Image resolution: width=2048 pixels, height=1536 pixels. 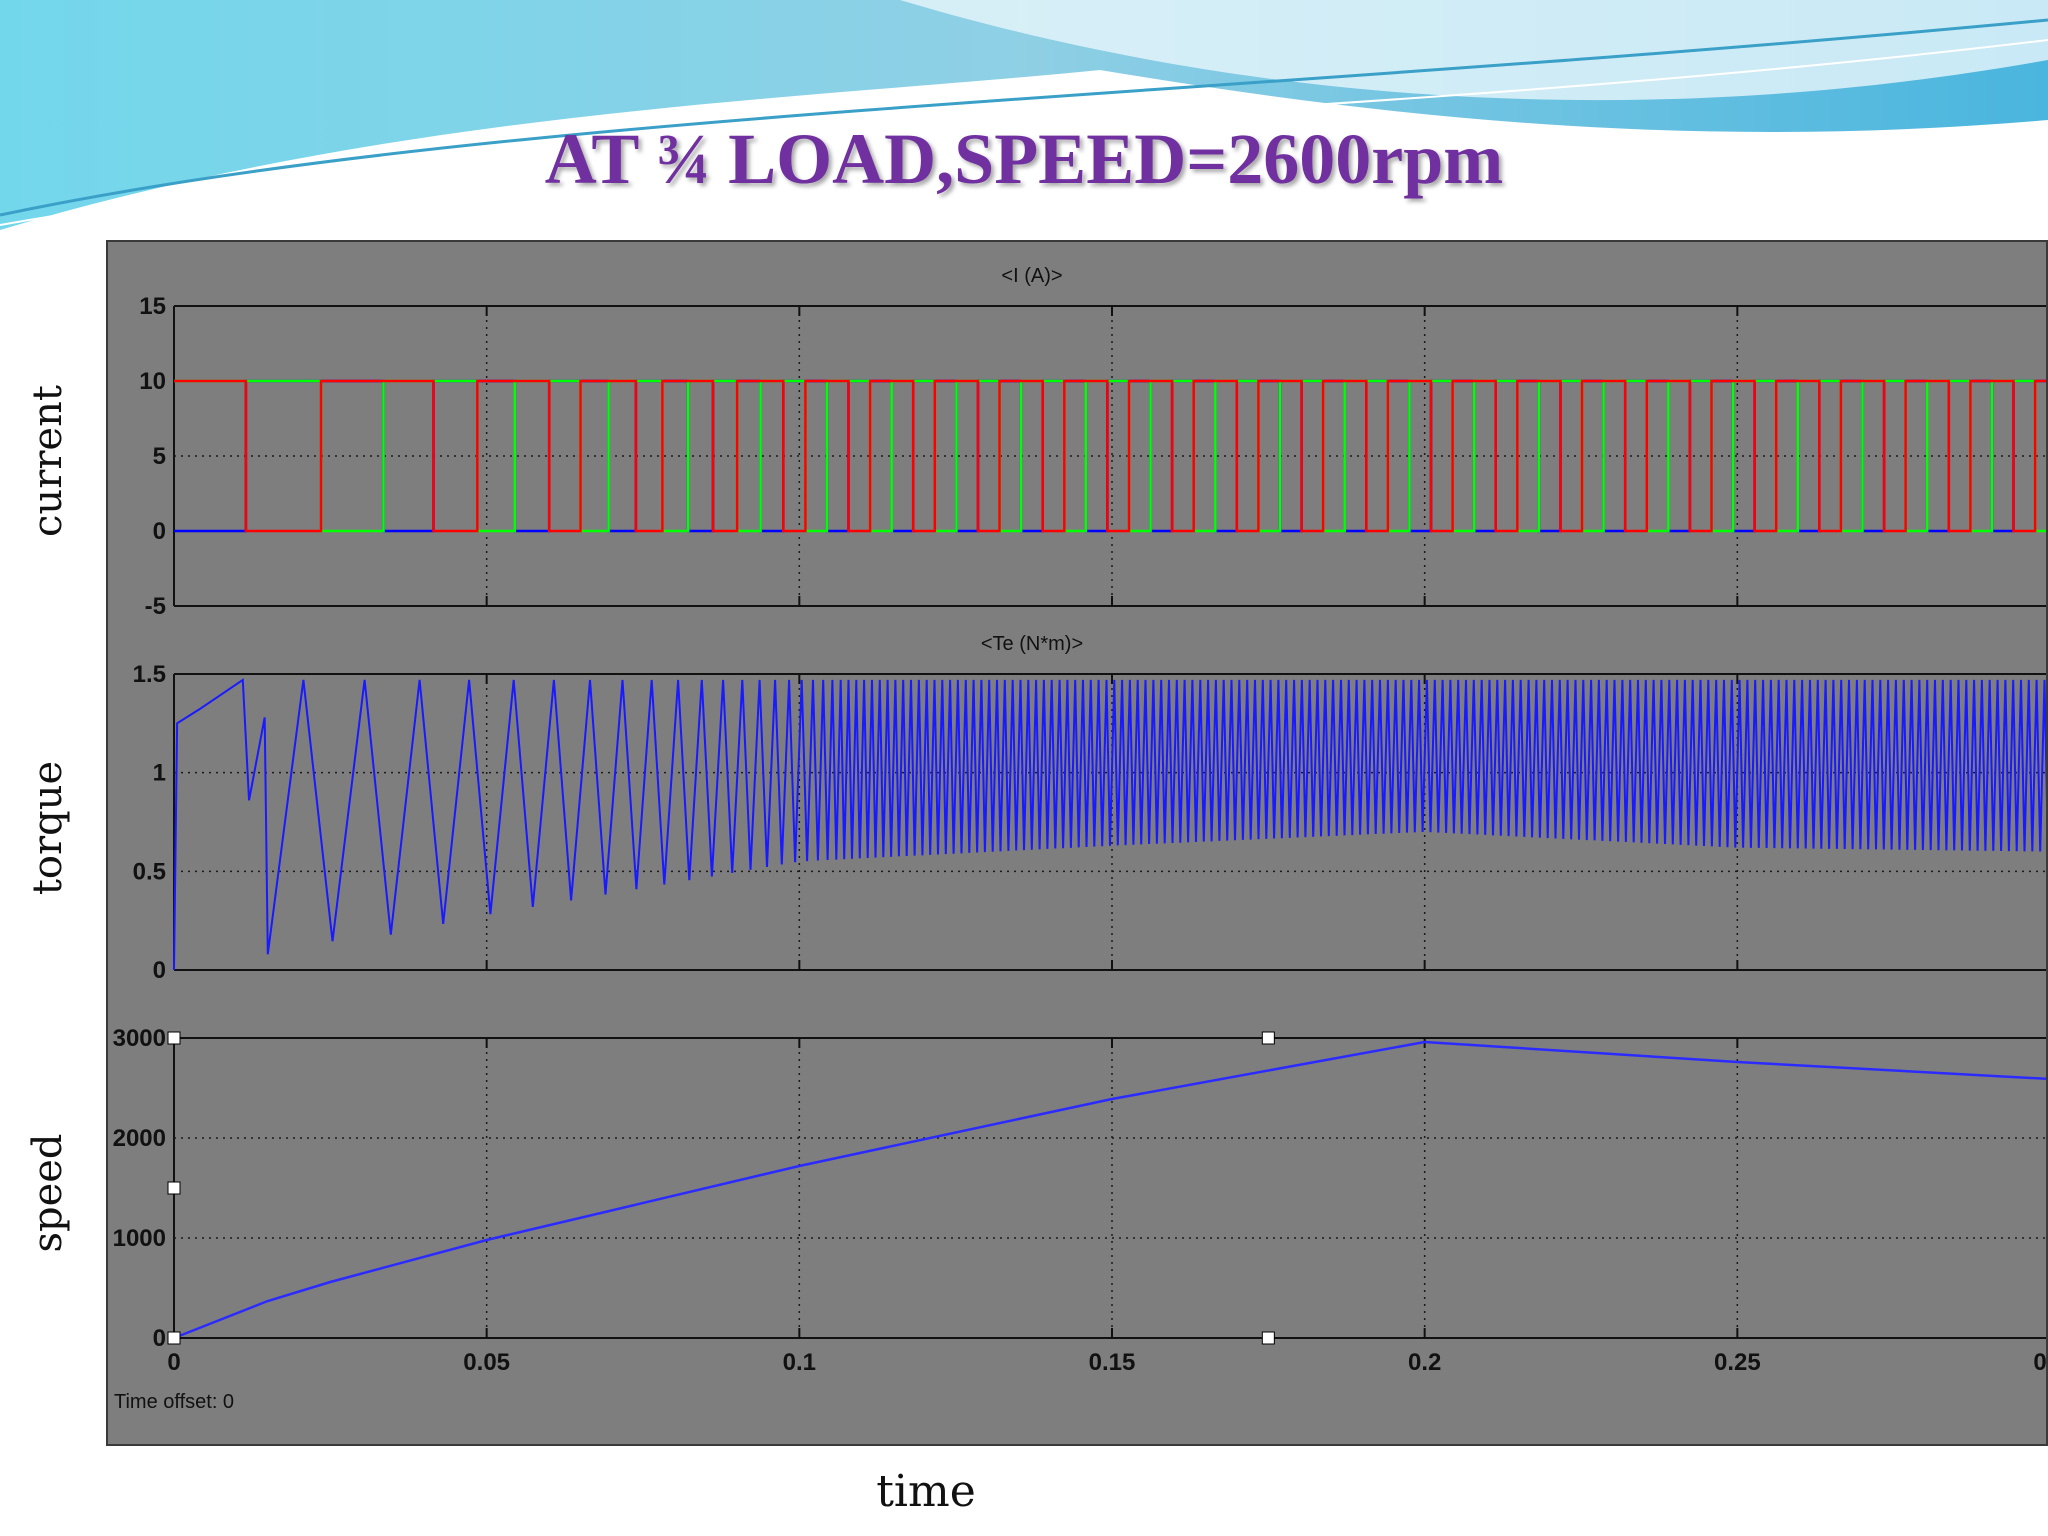 What do you see at coordinates (48, 1193) in the screenshot?
I see `label-speed: speed` at bounding box center [48, 1193].